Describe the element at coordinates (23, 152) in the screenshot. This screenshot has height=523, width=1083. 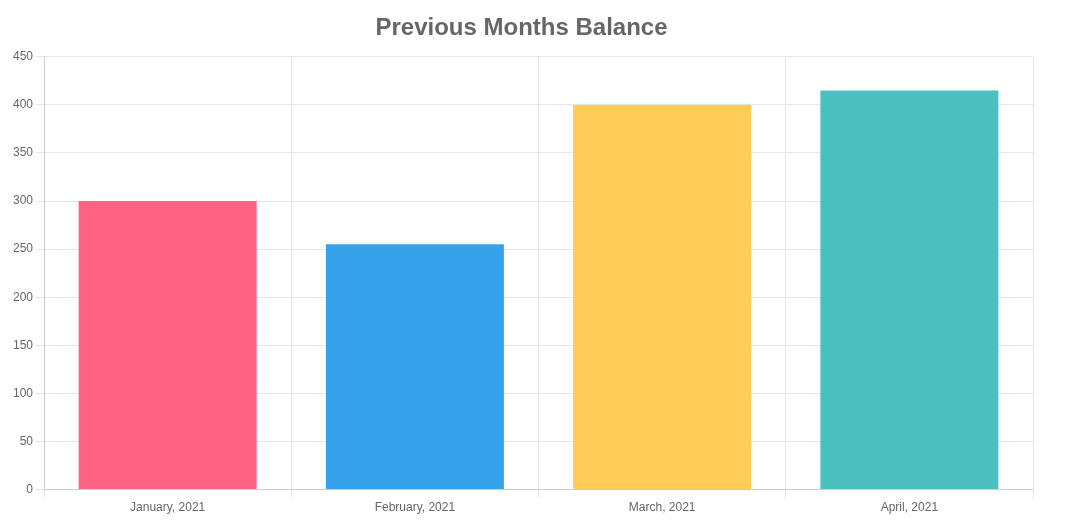
I see `y-tick-label: 350` at that location.